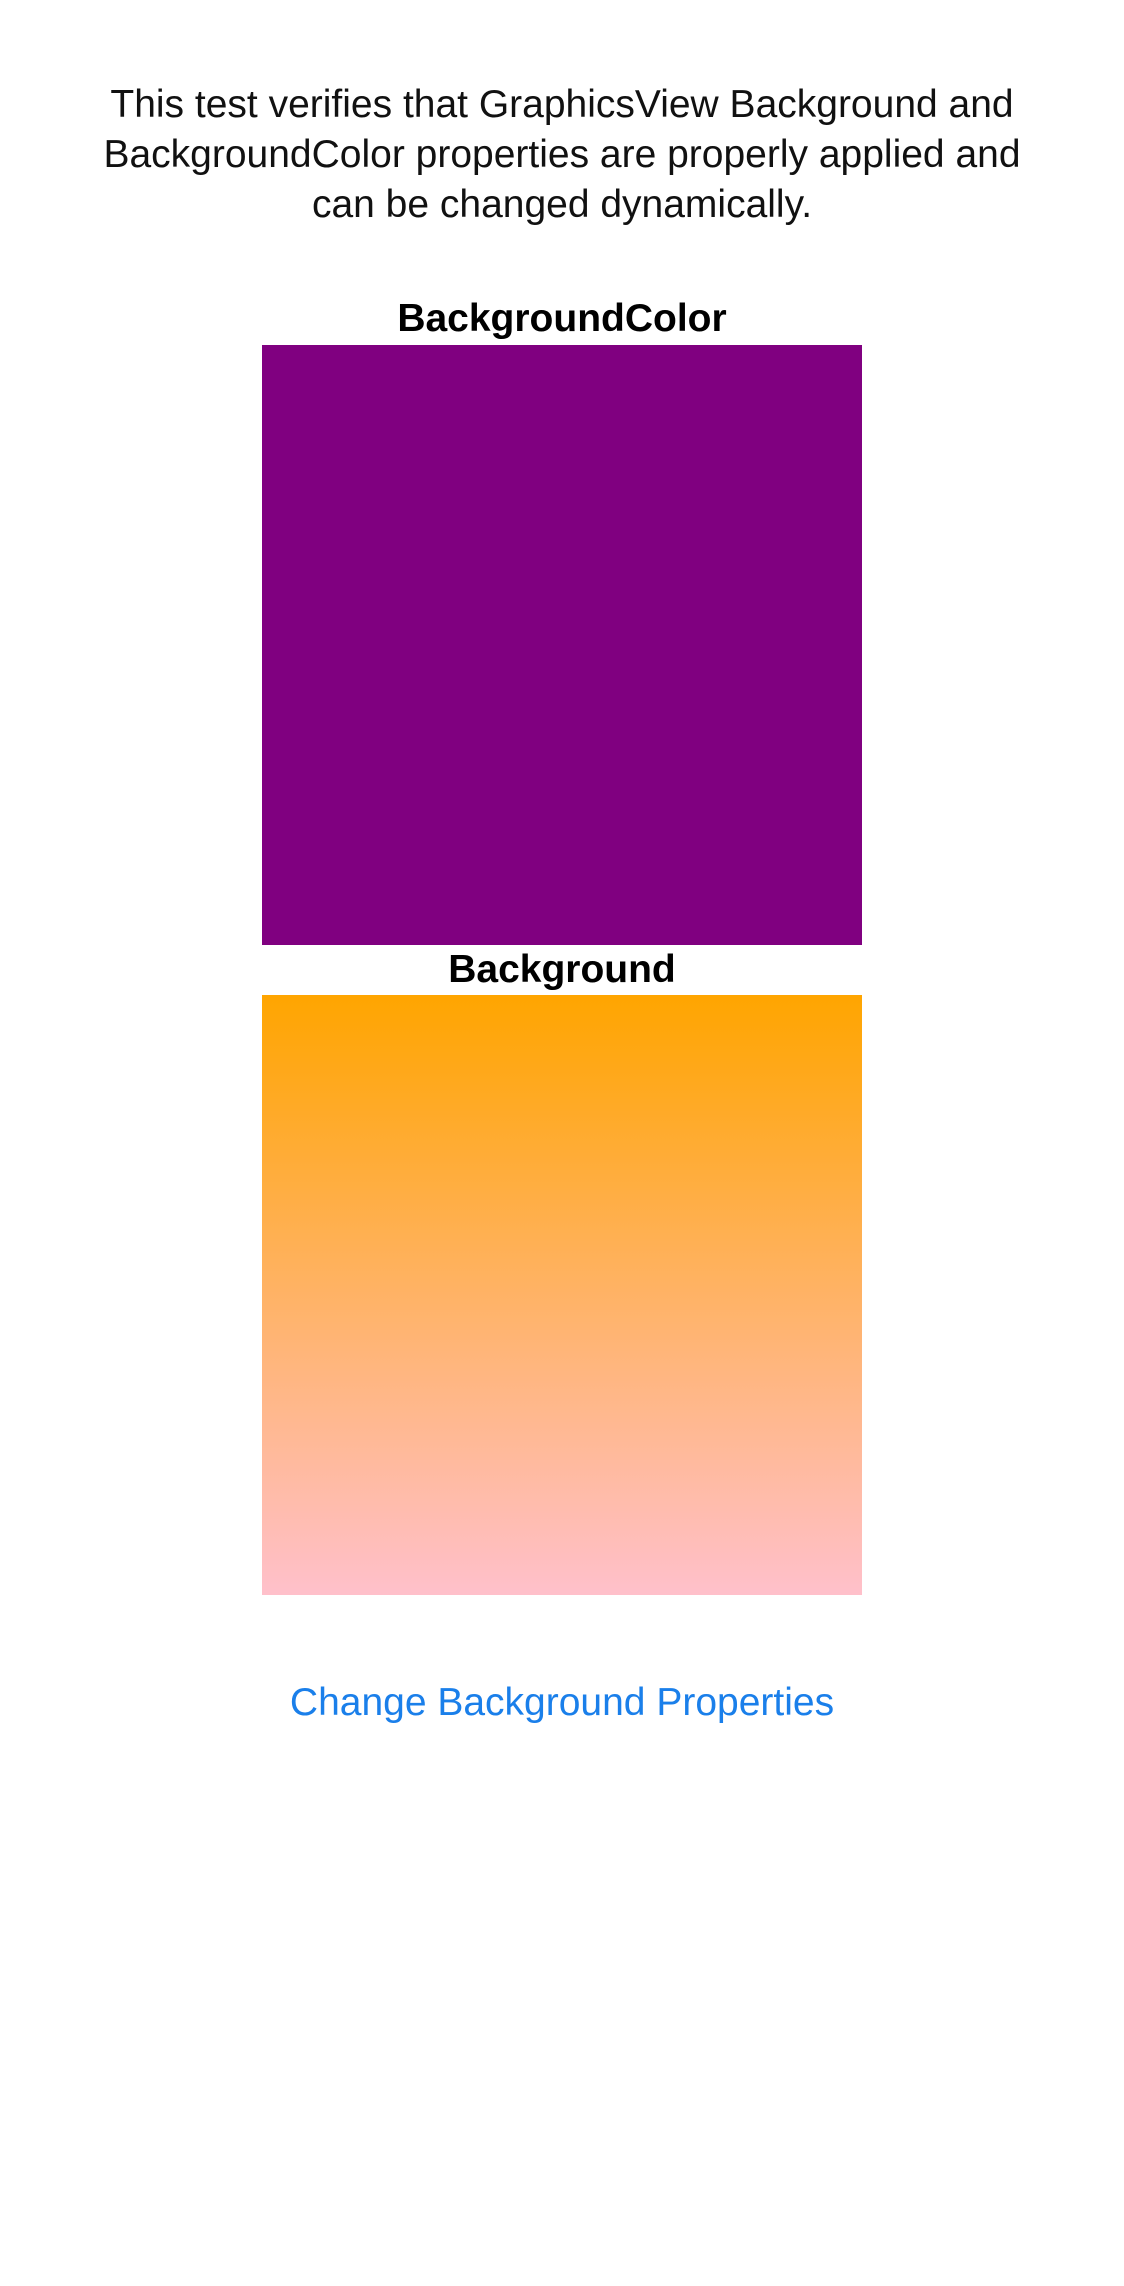  Describe the element at coordinates (562, 318) in the screenshot. I see `background-color-label: BackgroundColor` at that location.